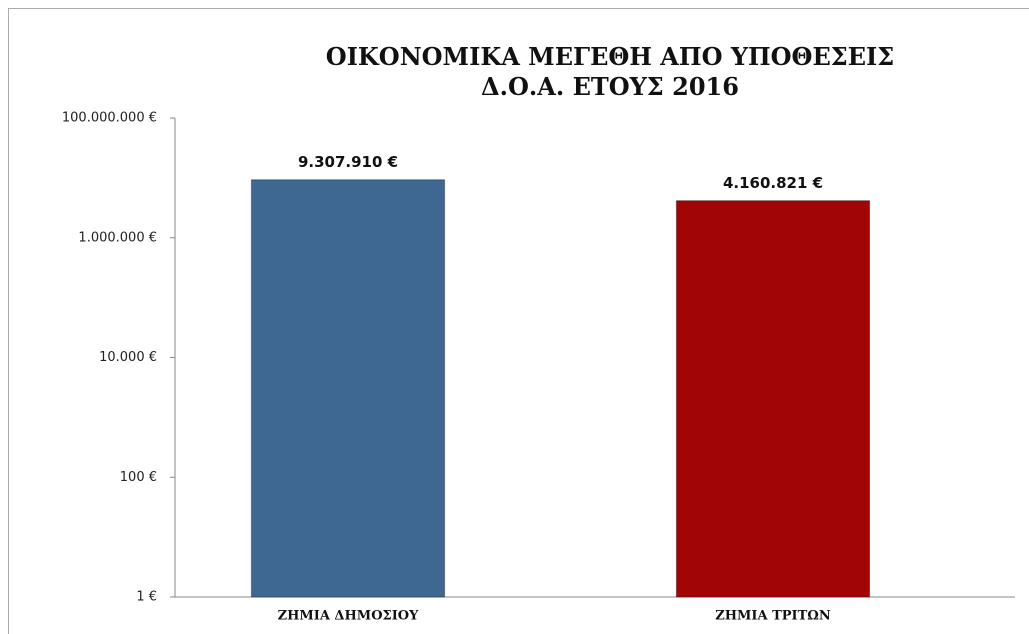 The height and width of the screenshot is (634, 1029). I want to click on y-tick-label: 1.000.000 €, so click(117, 237).